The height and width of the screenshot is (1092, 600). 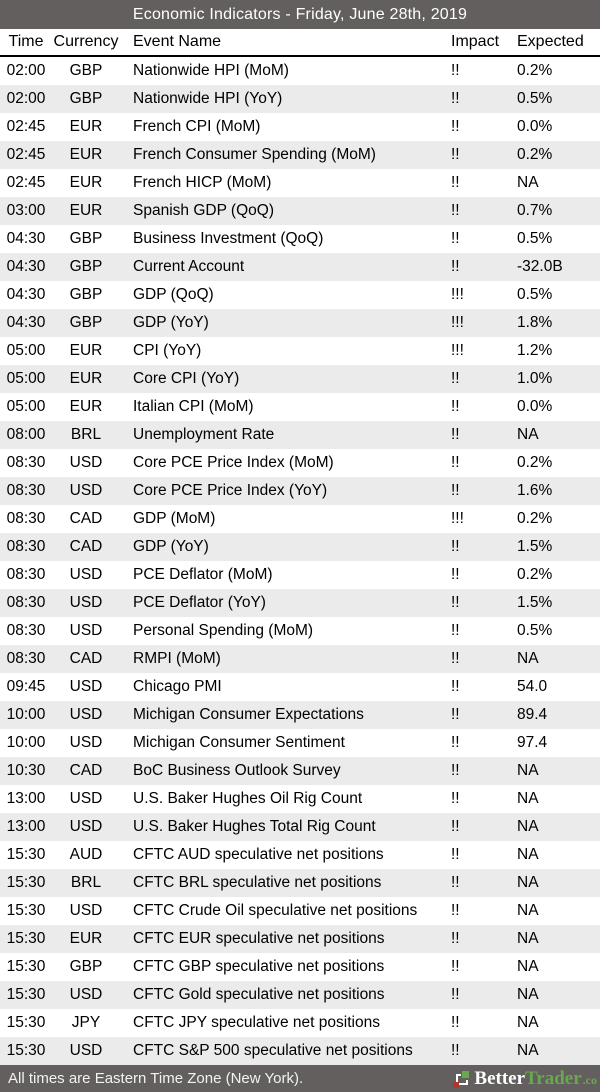 I want to click on cell-event: CFTC Gold speculative net positions, so click(x=259, y=994).